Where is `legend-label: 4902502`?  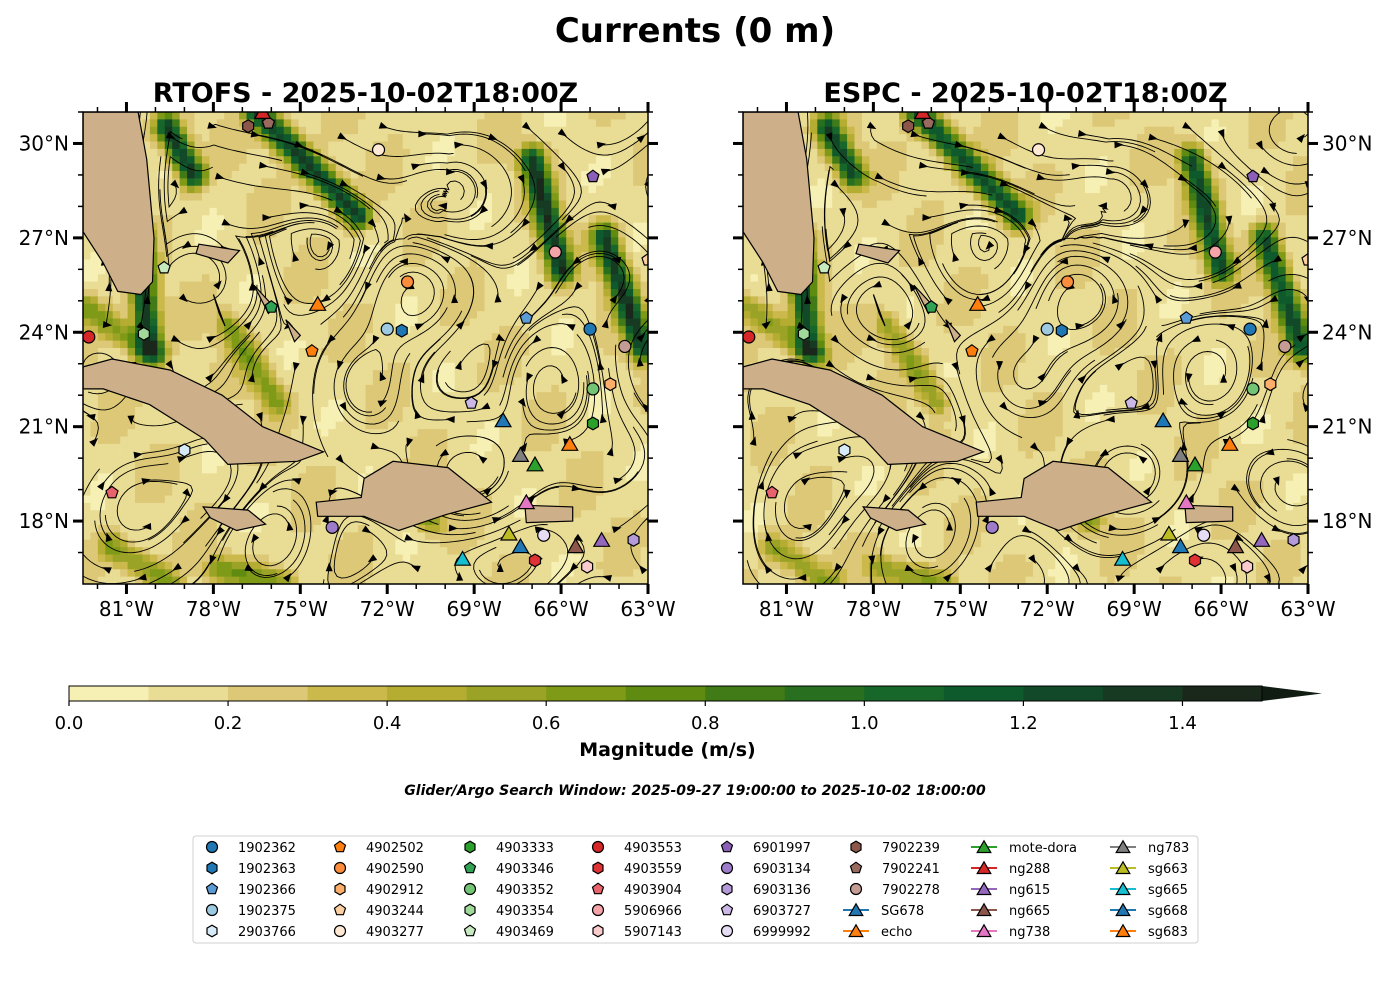
legend-label: 4902502 is located at coordinates (395, 848).